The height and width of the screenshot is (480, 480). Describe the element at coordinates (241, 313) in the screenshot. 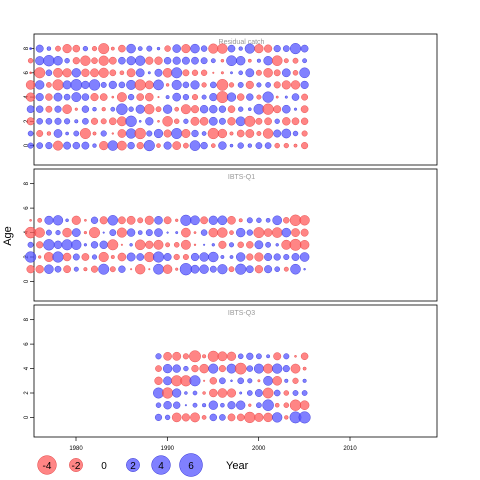

I see `panel-title: IBTS-Q3` at that location.